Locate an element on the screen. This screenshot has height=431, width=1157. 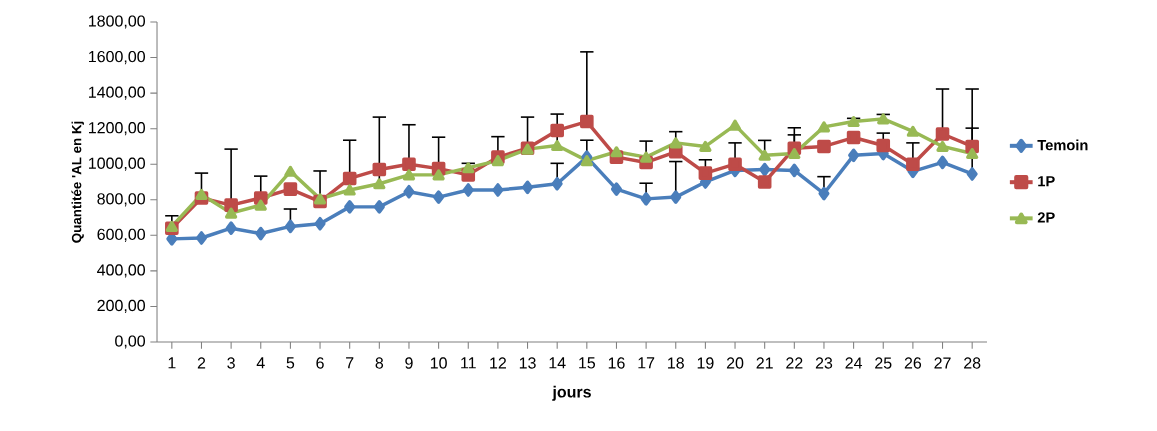
x-tick-label: 15 is located at coordinates (587, 363).